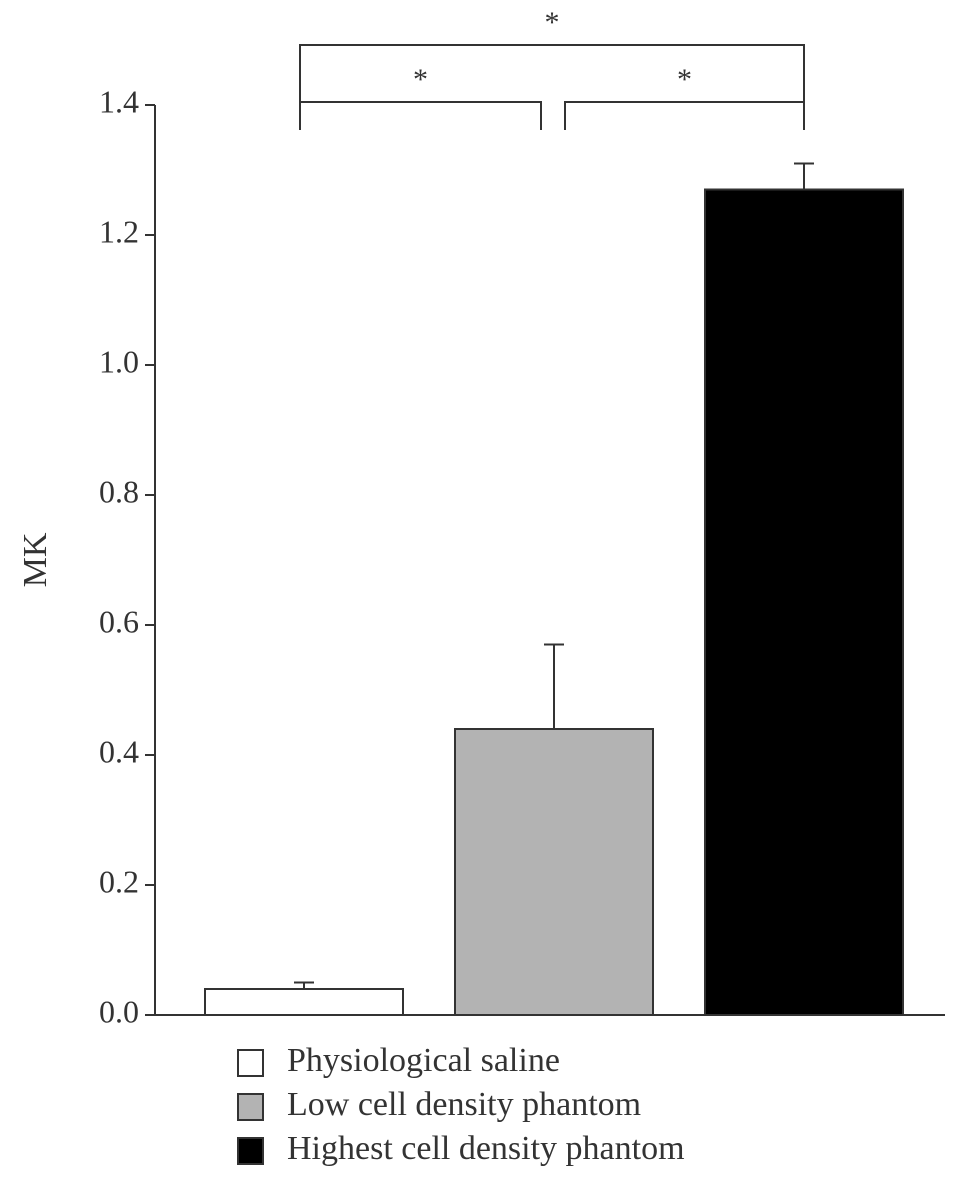 This screenshot has height=1185, width=969. What do you see at coordinates (35, 559) in the screenshot?
I see `y-axis-label: MK` at bounding box center [35, 559].